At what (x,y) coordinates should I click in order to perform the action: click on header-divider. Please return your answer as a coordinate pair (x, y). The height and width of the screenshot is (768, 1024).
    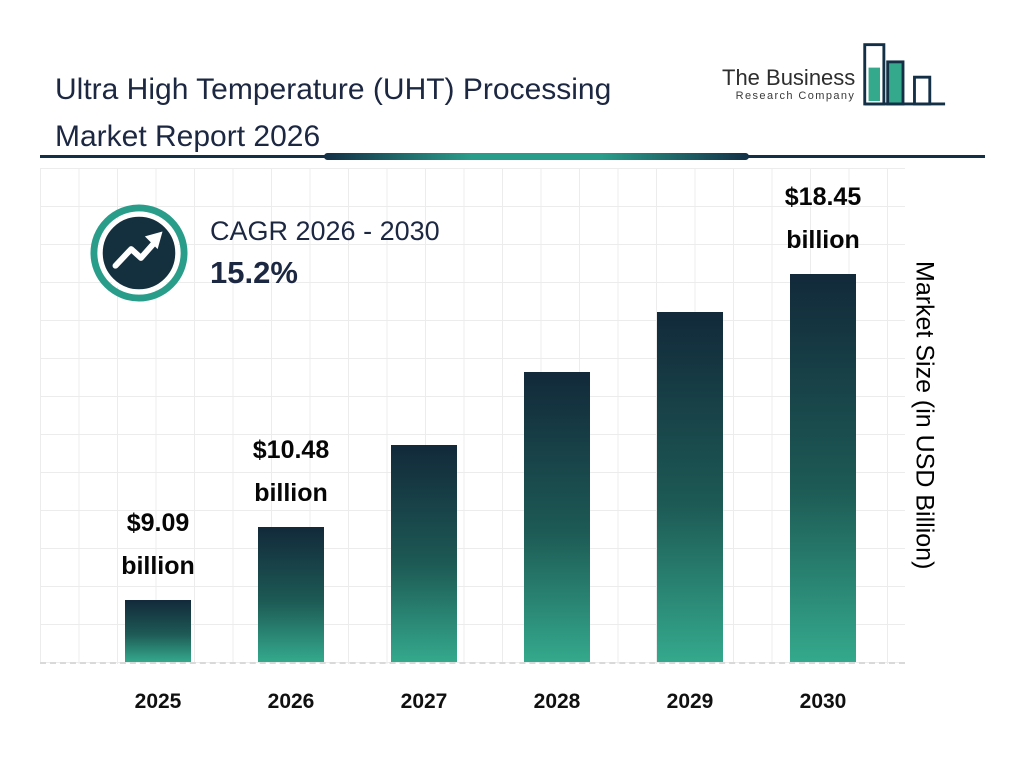
    Looking at the image, I should click on (512, 156).